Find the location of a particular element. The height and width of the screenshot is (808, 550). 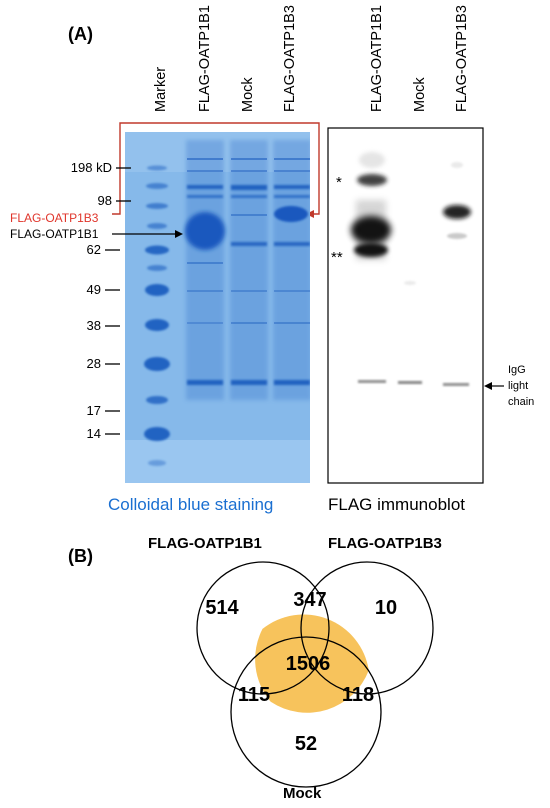

count-oatp1b3-only: 10 is located at coordinates (386, 608).